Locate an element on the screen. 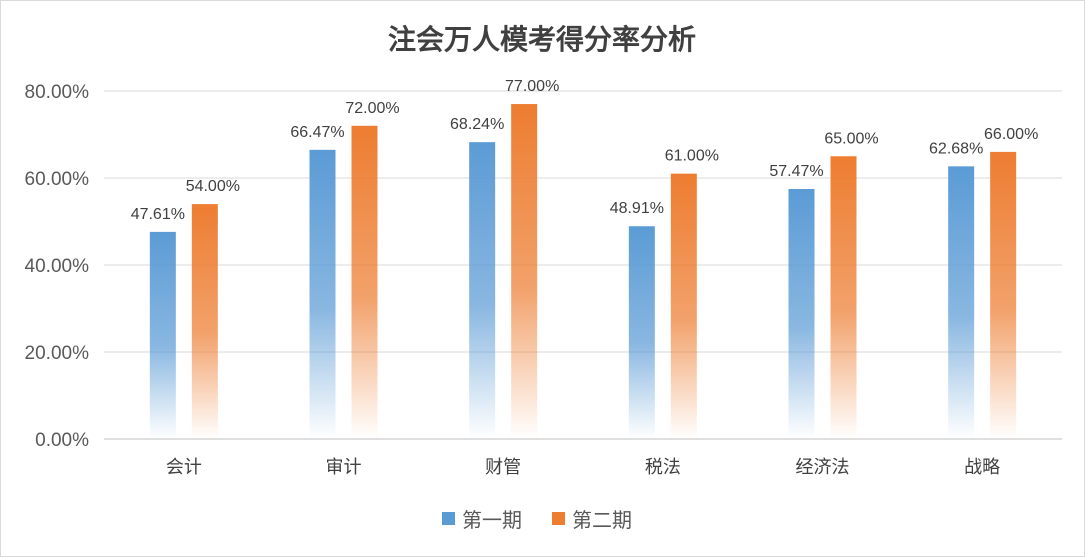 Image resolution: width=1085 pixels, height=557 pixels. x-axis-categories: 会计 审计 财管 税法 经济法 战略 is located at coordinates (583, 467).